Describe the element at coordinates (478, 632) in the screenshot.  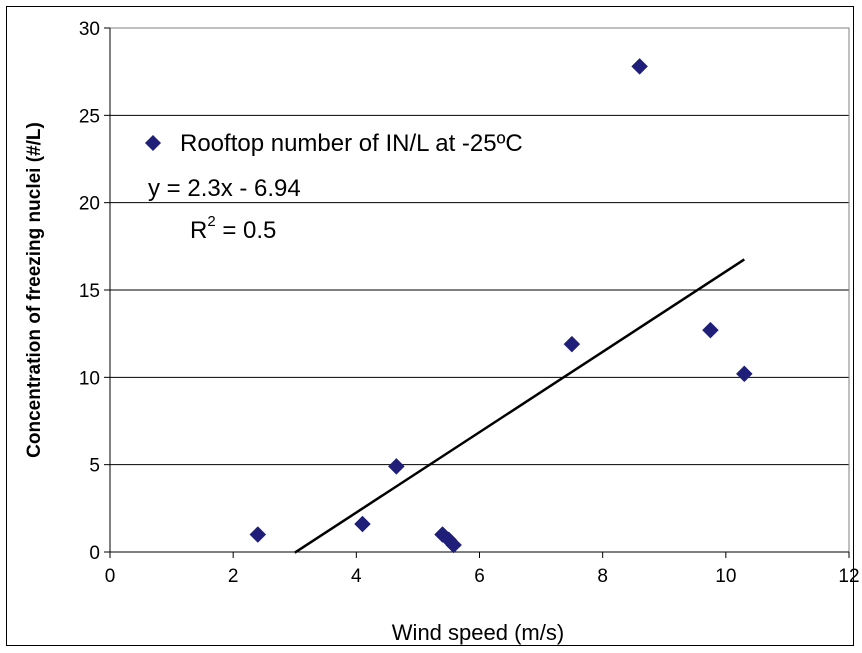
I see `x-axis-title: Wind speed (m/s)` at that location.